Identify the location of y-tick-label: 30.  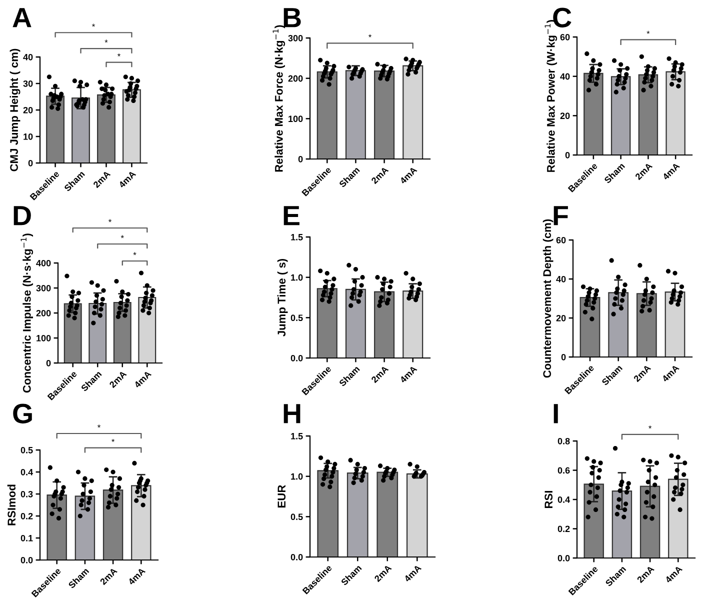
(28, 83).